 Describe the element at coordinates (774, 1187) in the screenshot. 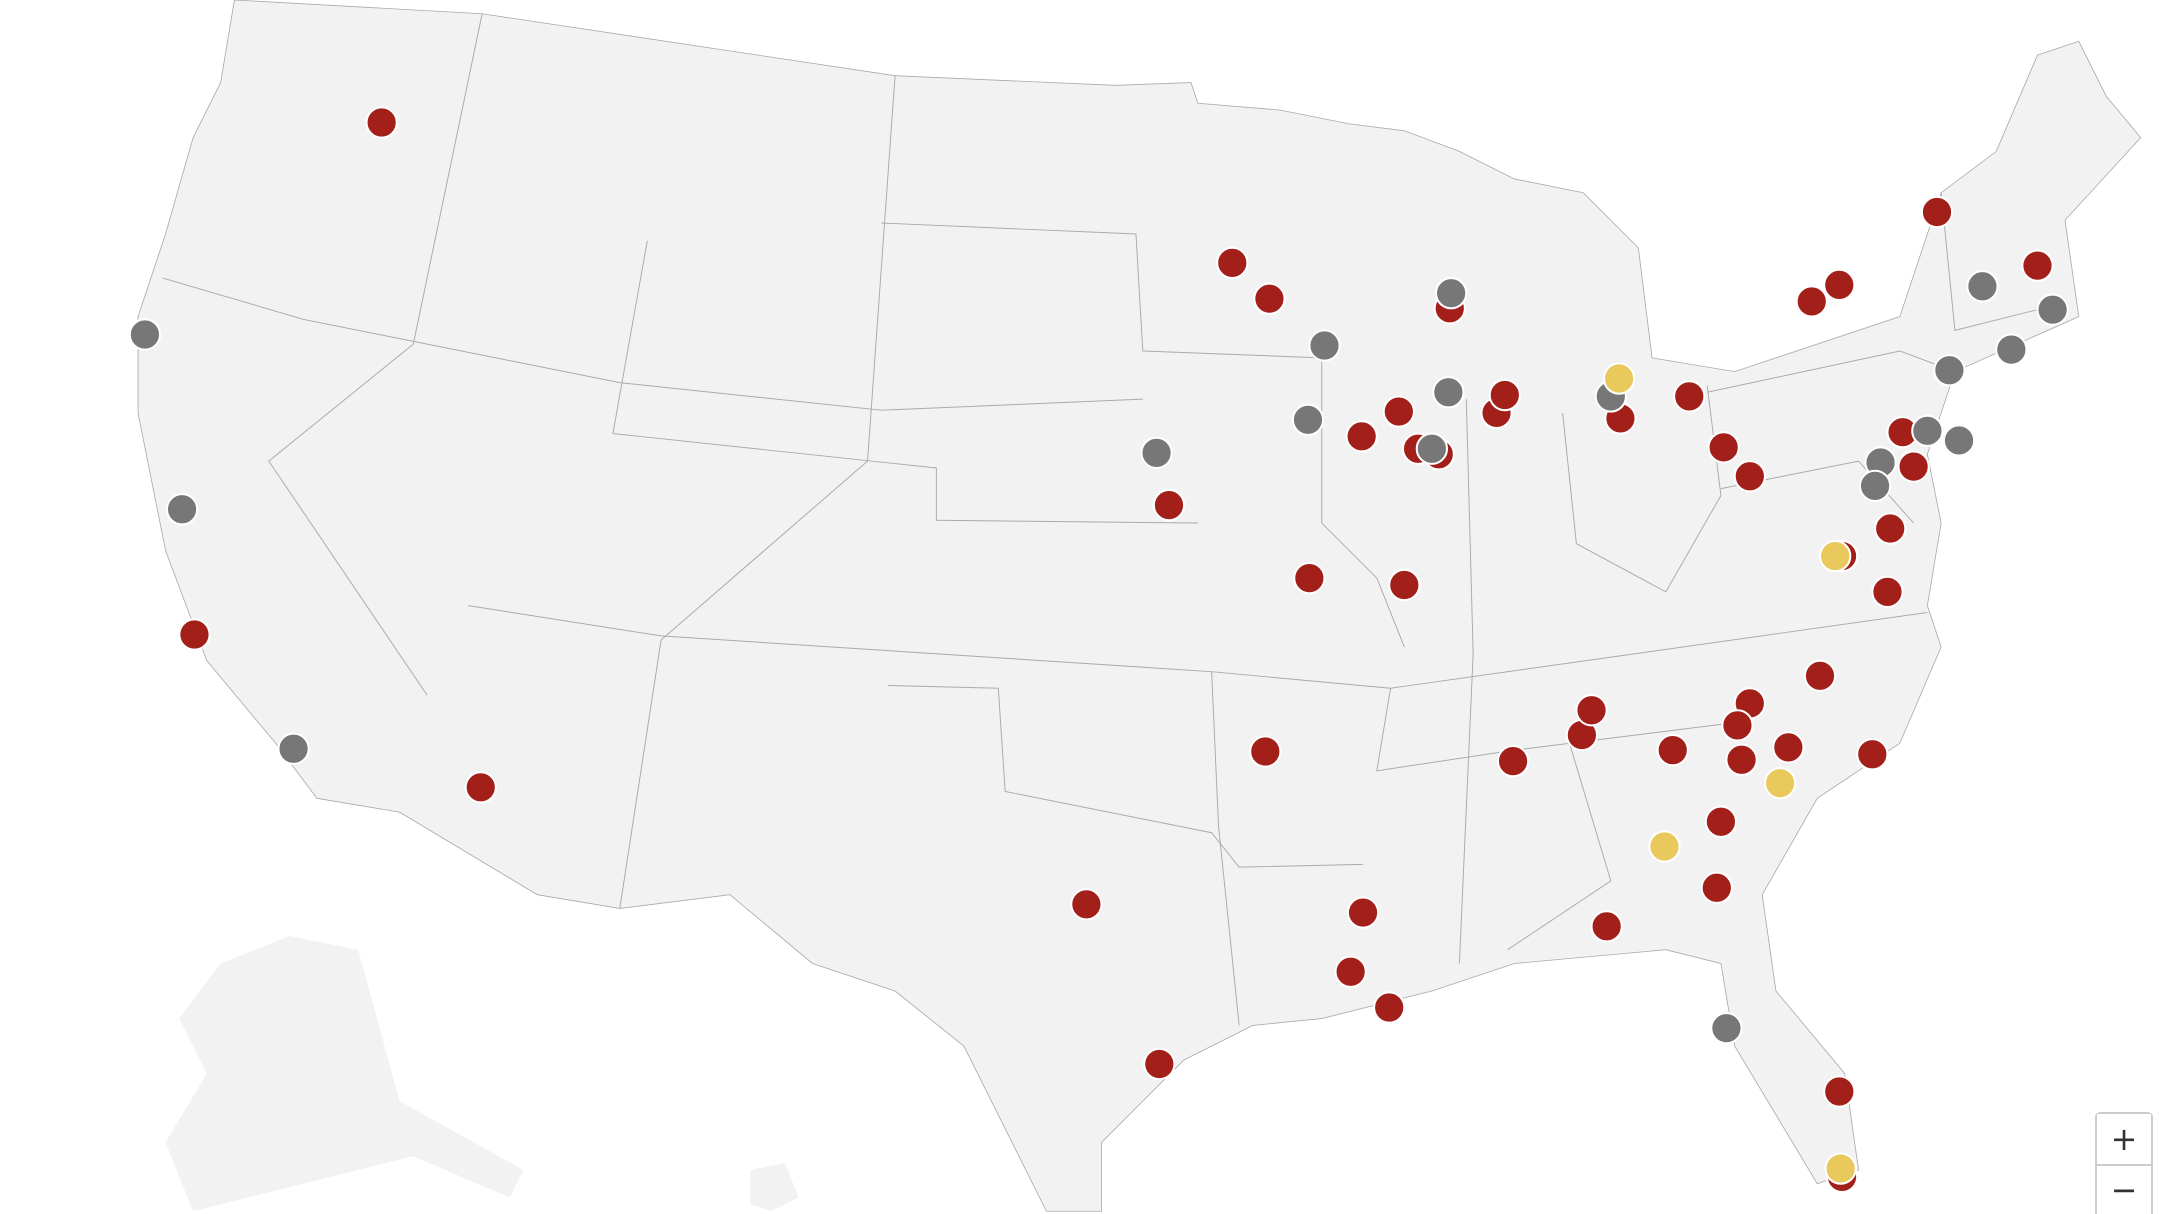

I see `hawaii` at that location.